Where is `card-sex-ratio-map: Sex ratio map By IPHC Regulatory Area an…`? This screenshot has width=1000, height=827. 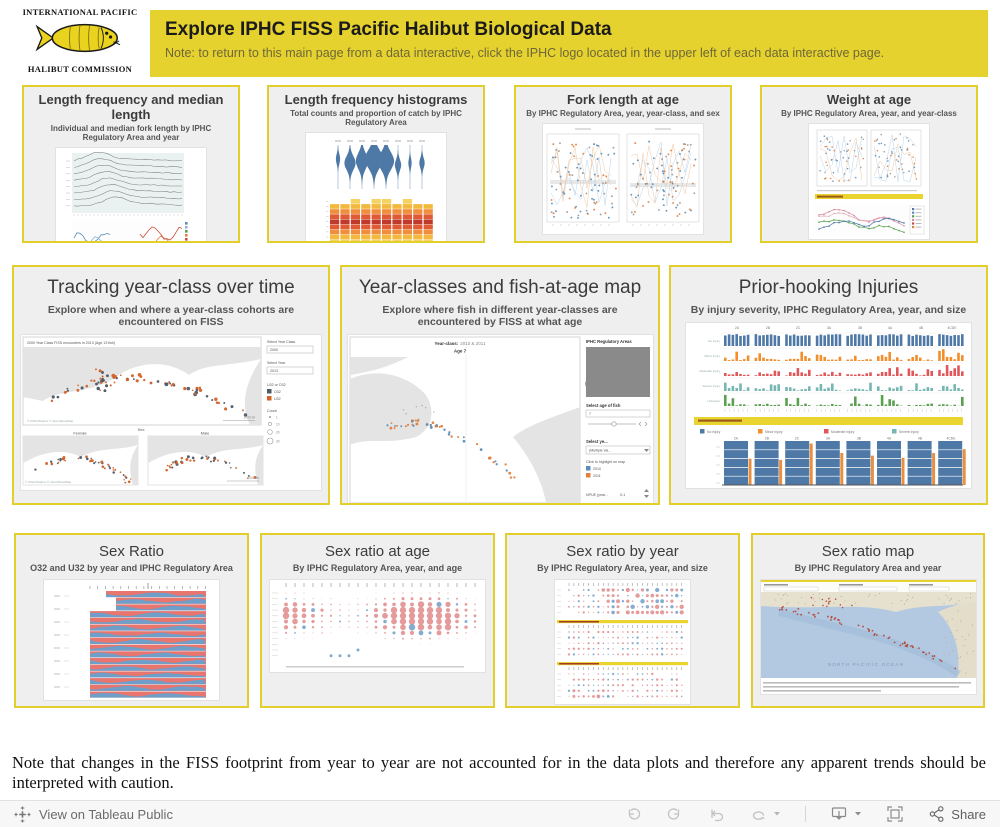 card-sex-ratio-map: Sex ratio map By IPHC Regulatory Area an… is located at coordinates (868, 620).